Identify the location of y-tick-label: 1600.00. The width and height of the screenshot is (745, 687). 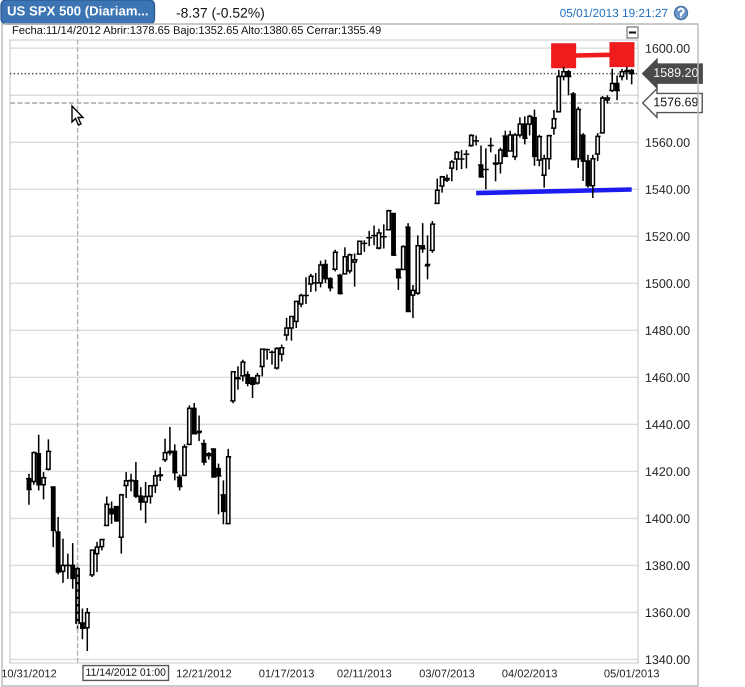
(668, 48).